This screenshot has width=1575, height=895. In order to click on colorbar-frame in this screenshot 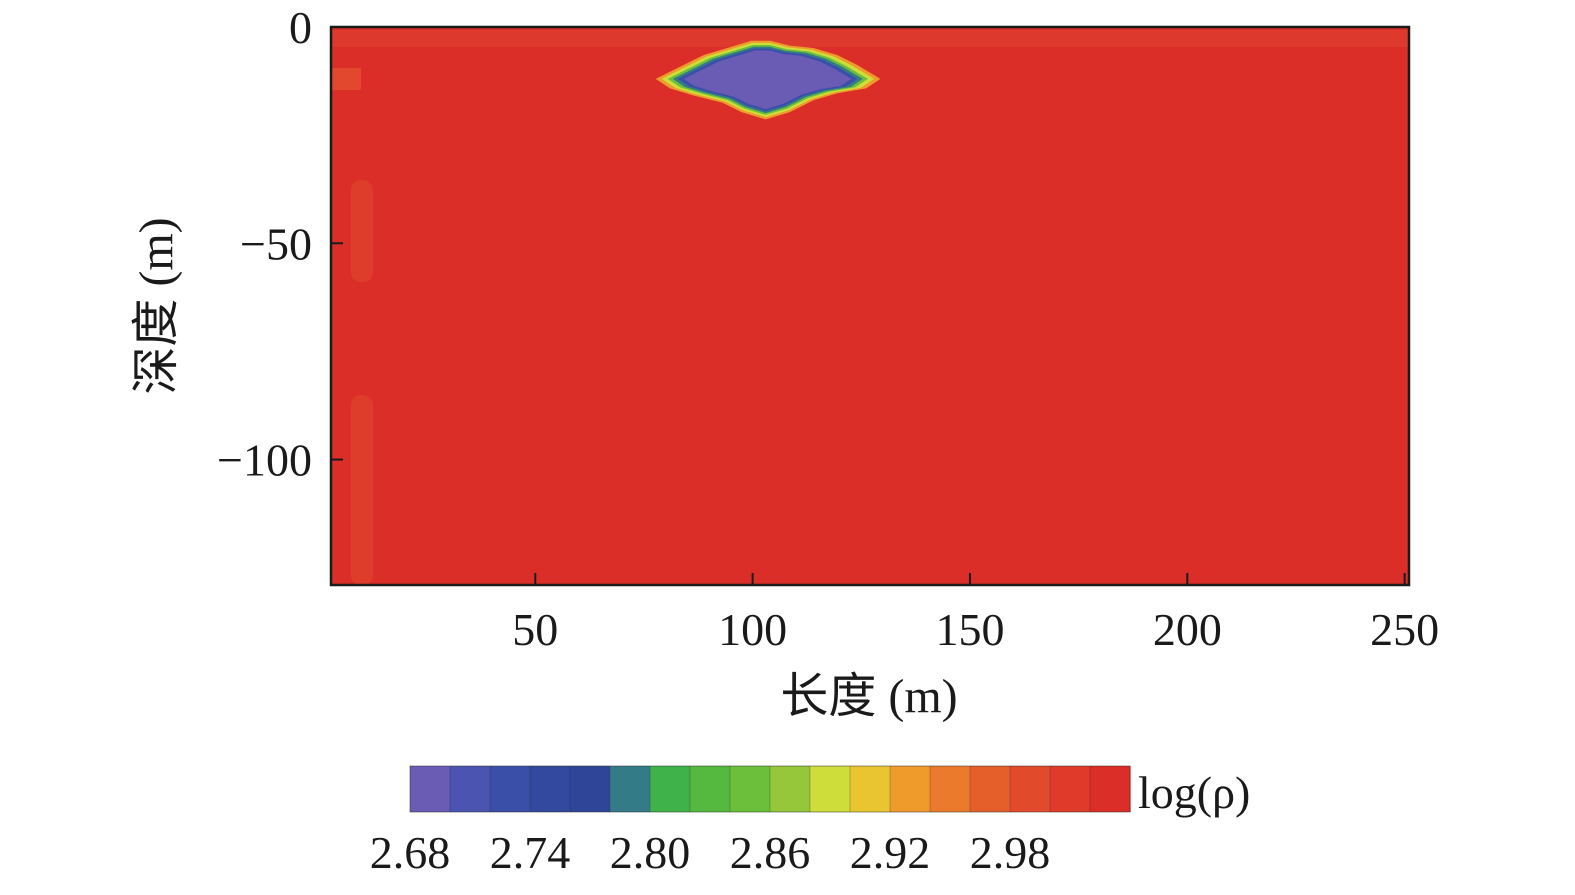, I will do `click(770, 789)`.